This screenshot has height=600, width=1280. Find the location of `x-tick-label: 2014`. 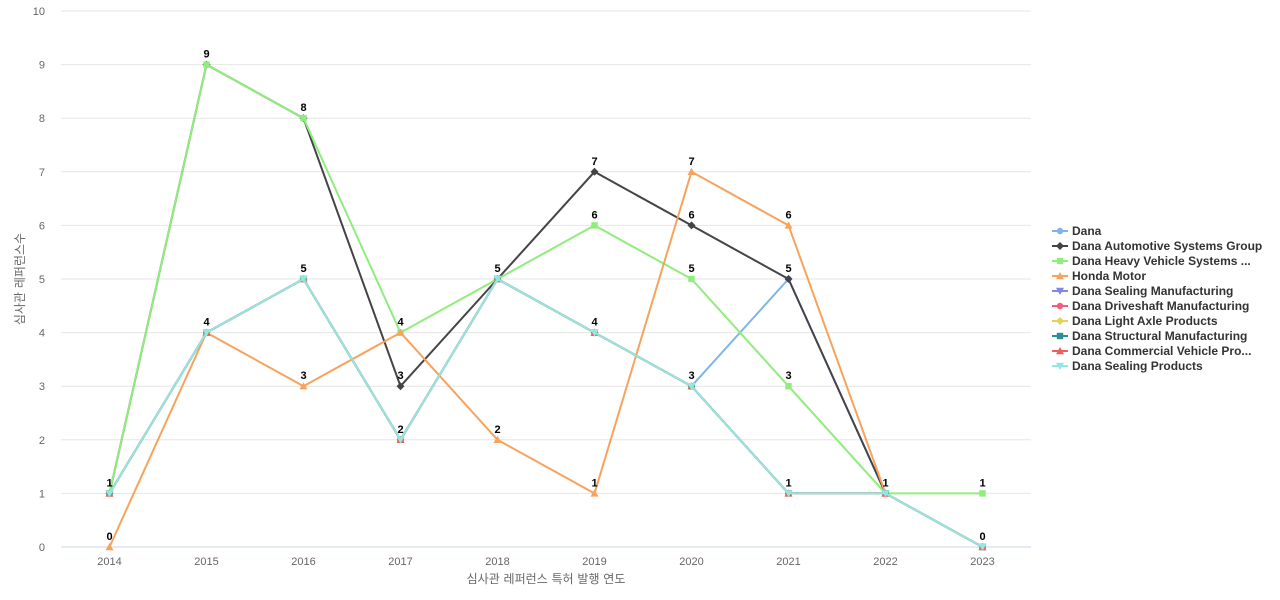

x-tick-label: 2014 is located at coordinates (109, 562).